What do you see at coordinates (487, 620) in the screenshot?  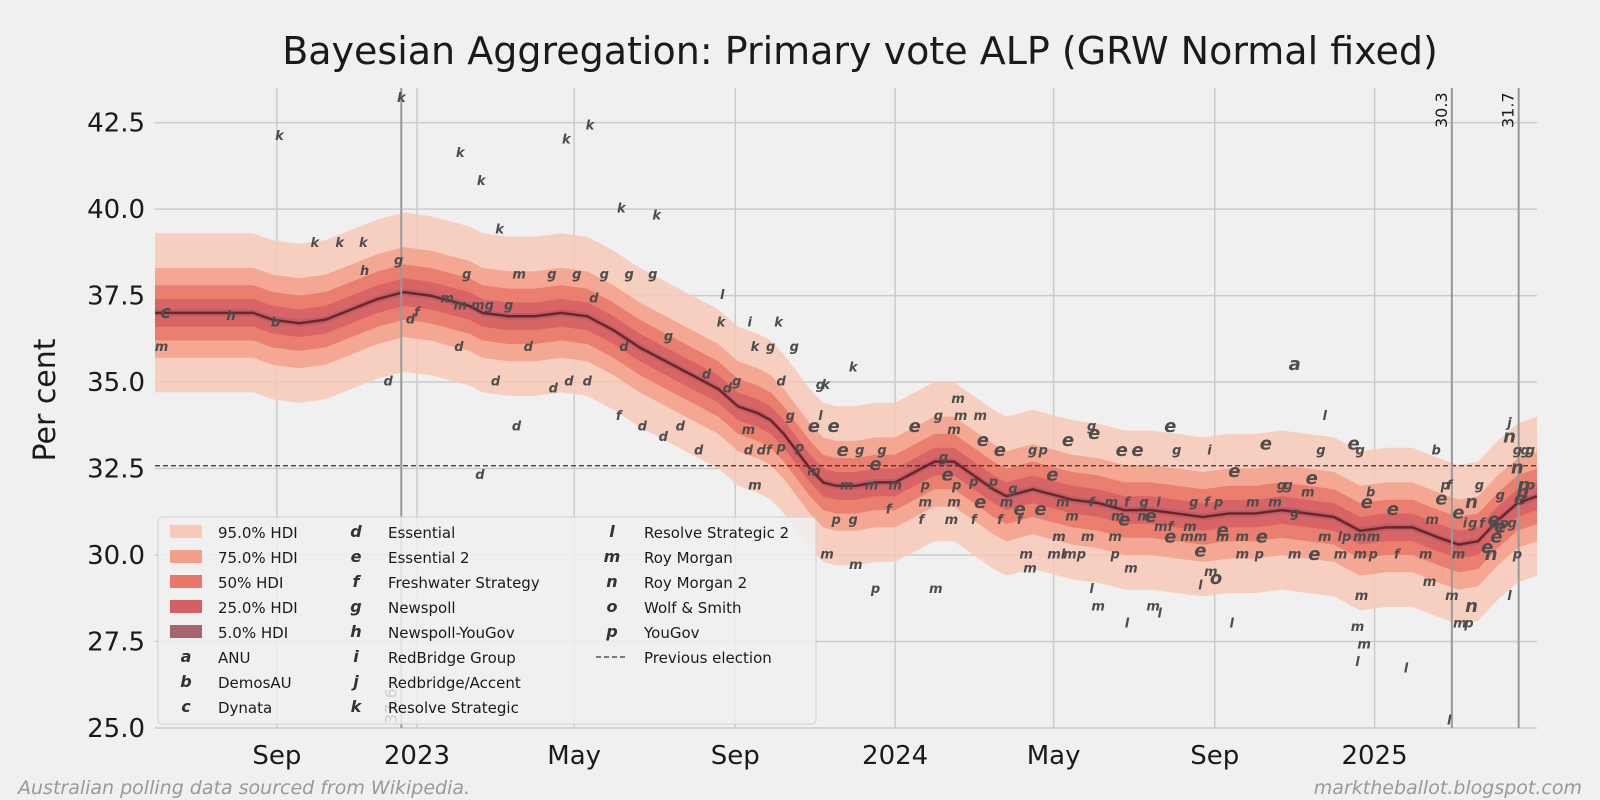 I see `legend-frame` at bounding box center [487, 620].